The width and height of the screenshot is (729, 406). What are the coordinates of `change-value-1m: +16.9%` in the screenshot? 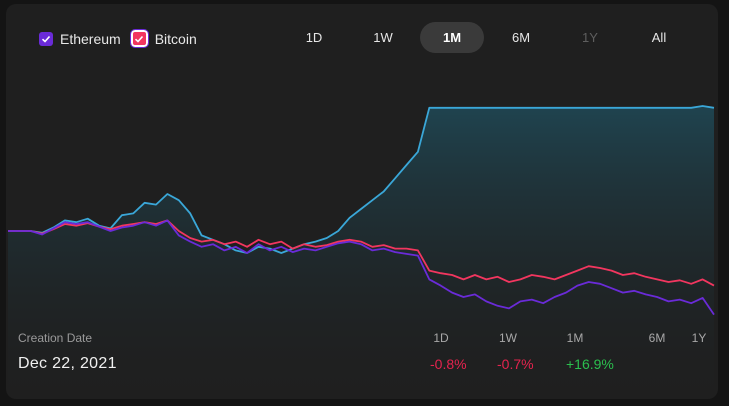 It's located at (590, 364).